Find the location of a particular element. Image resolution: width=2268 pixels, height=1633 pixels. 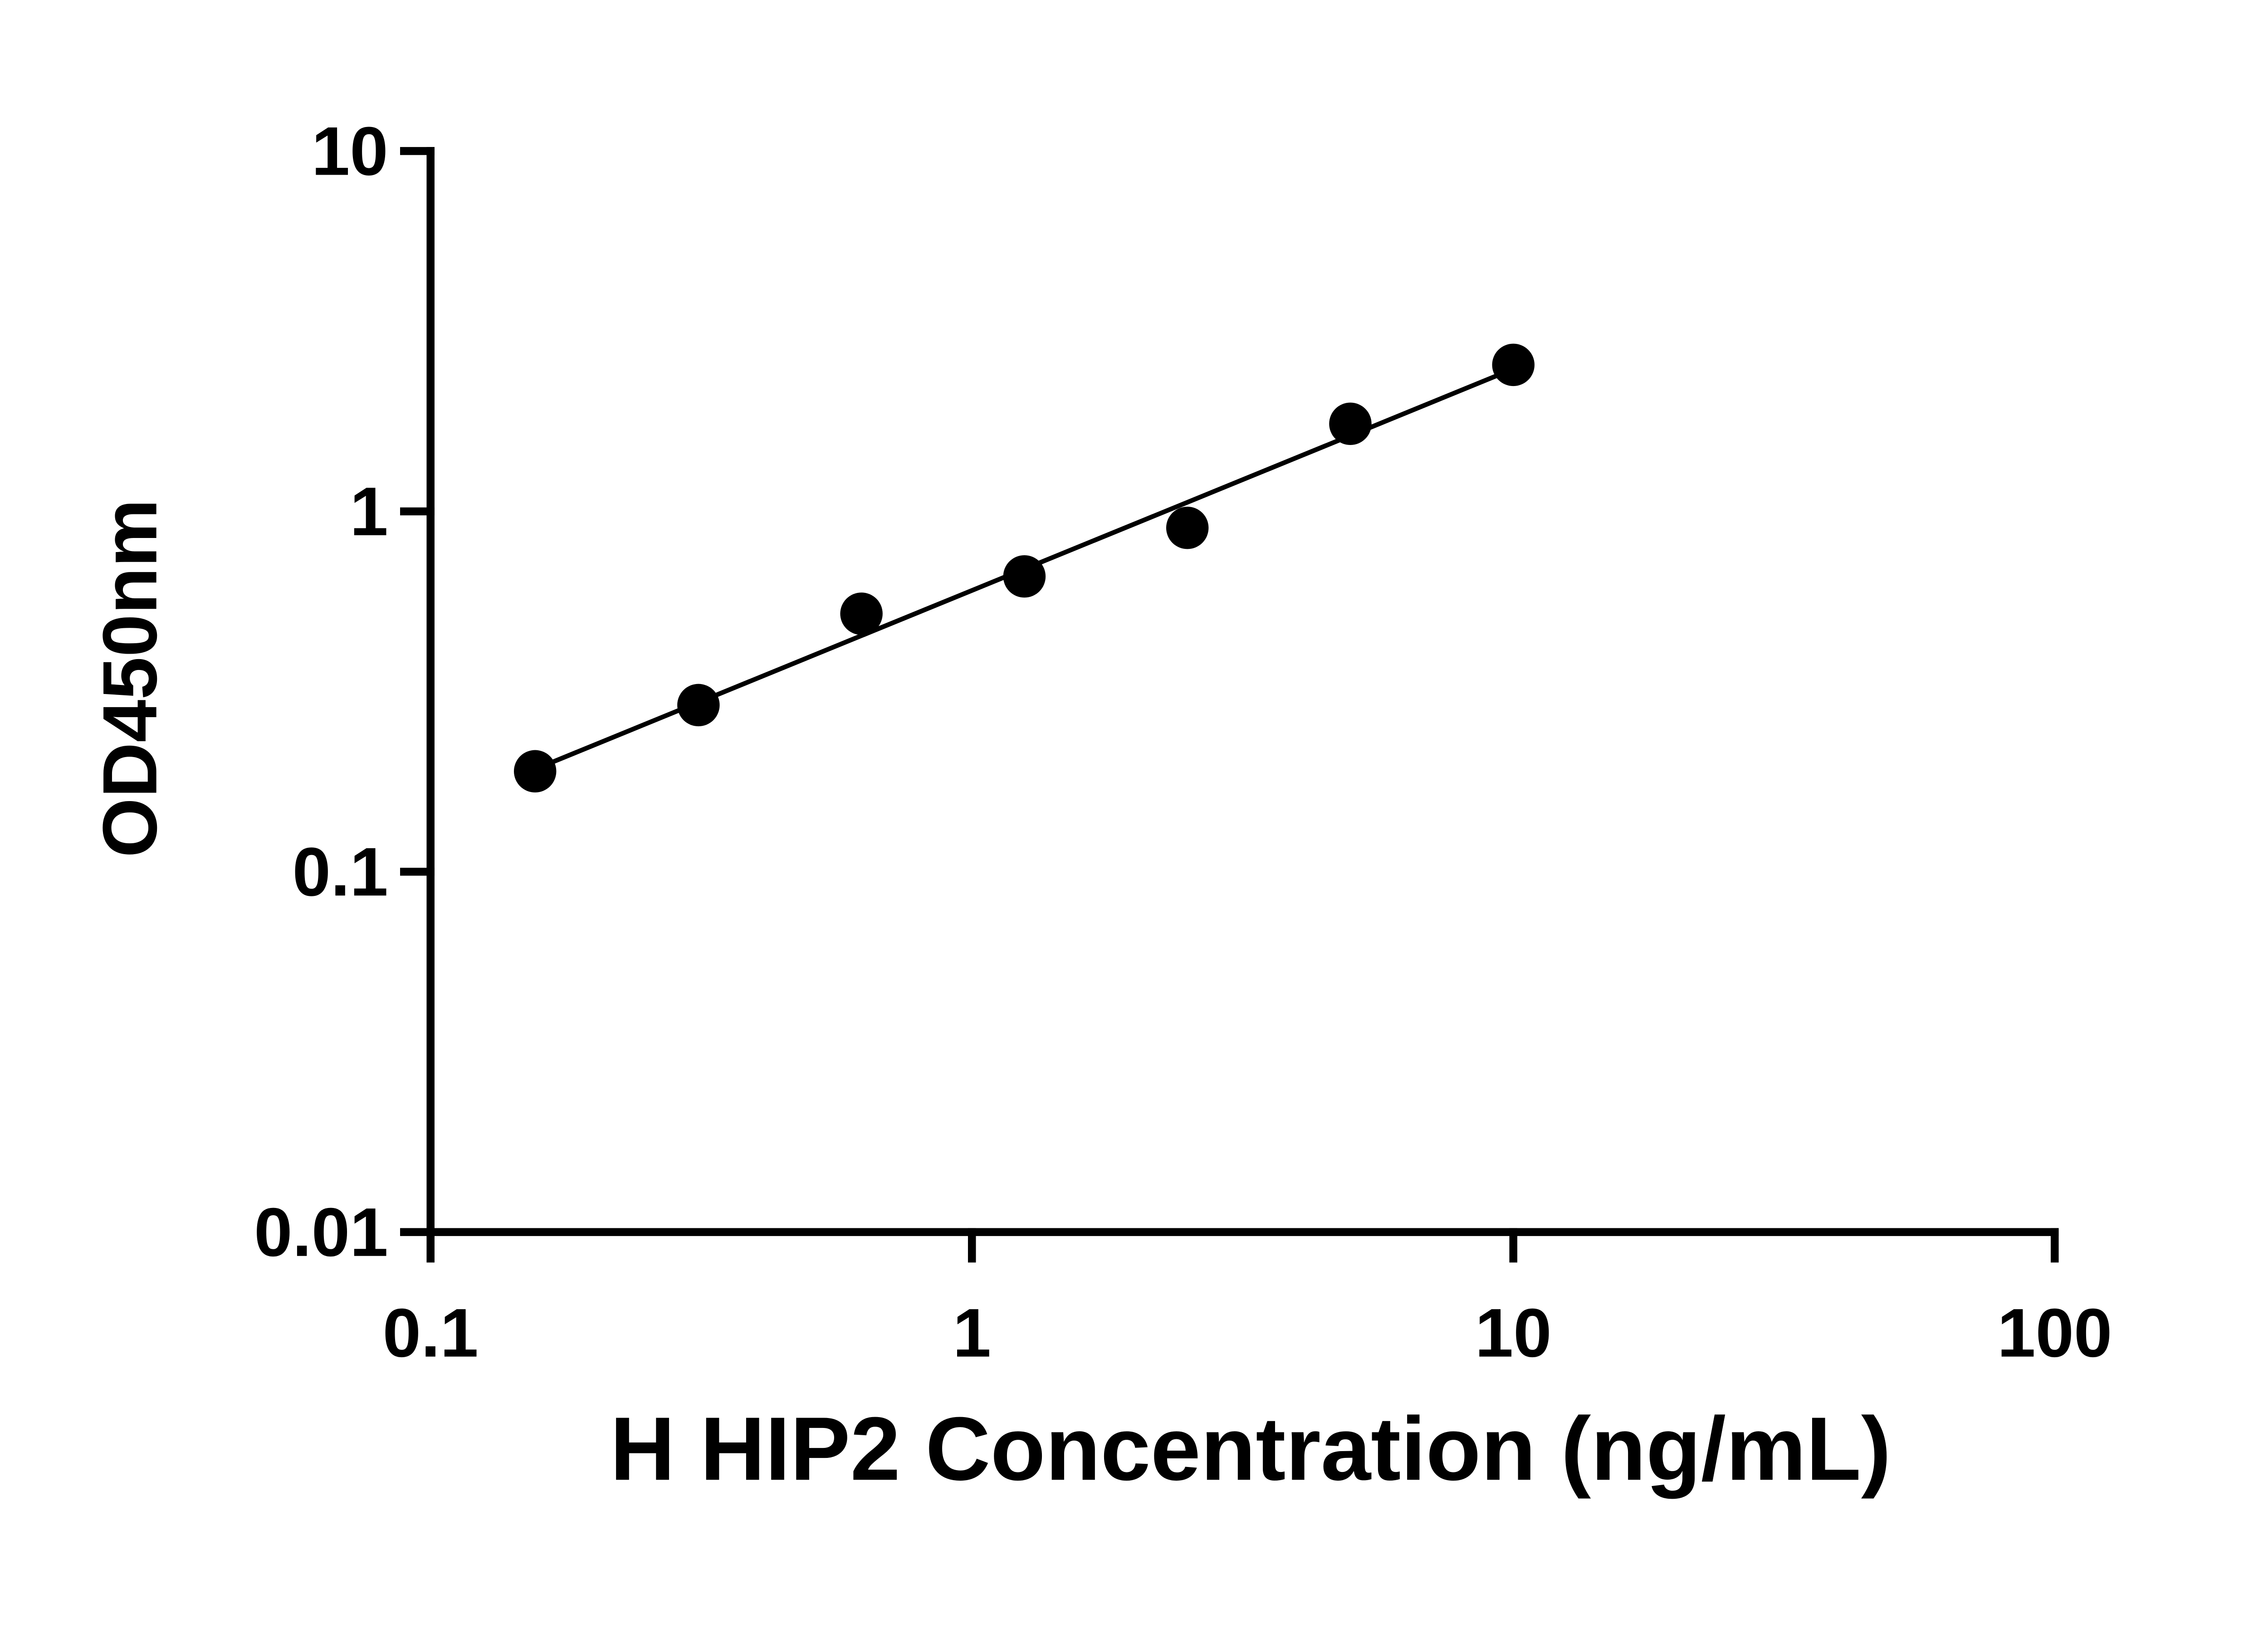

x-tick-label: 10 is located at coordinates (1514, 1333).